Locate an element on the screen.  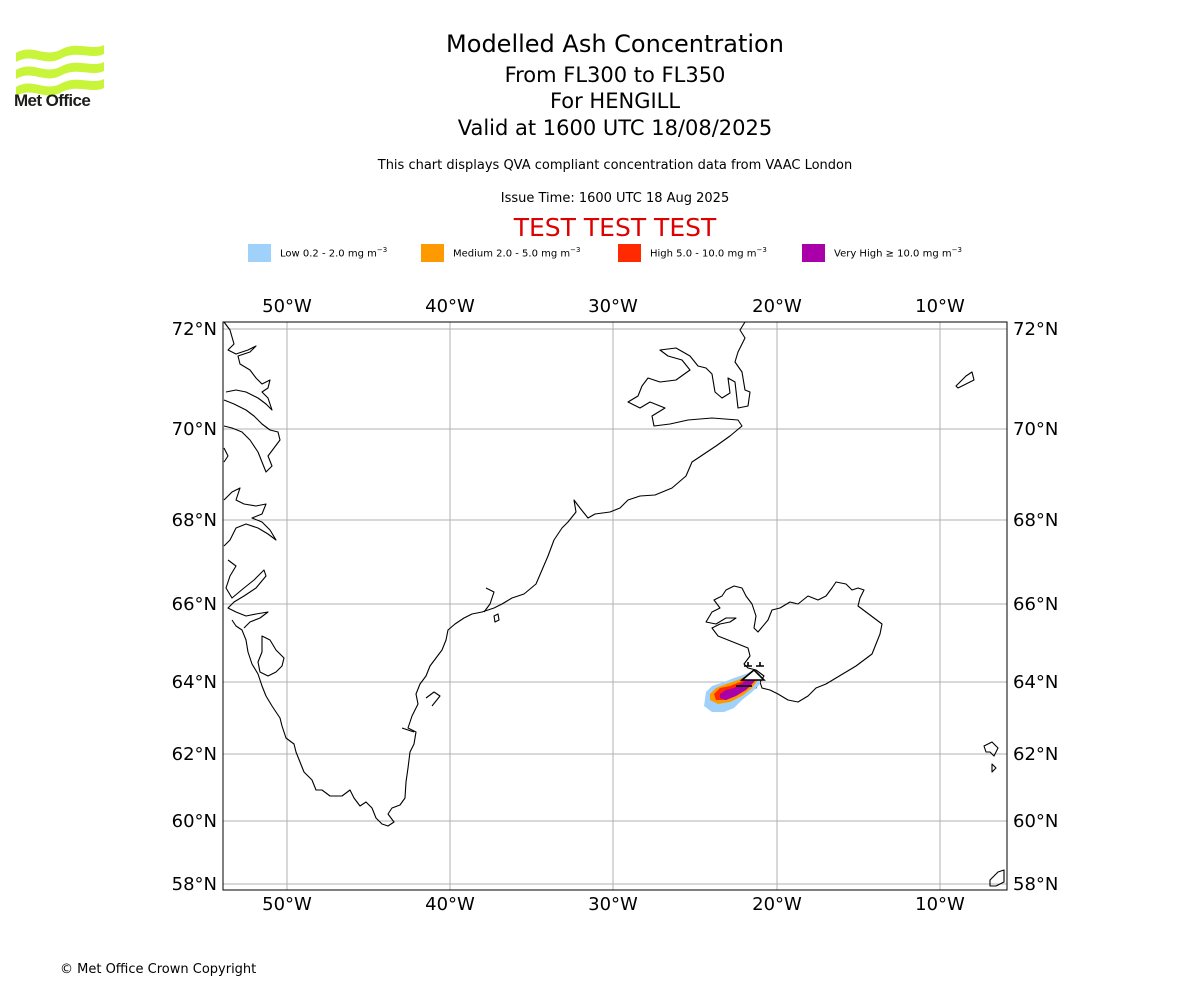
jan-mayen-coast is located at coordinates (965, 380).